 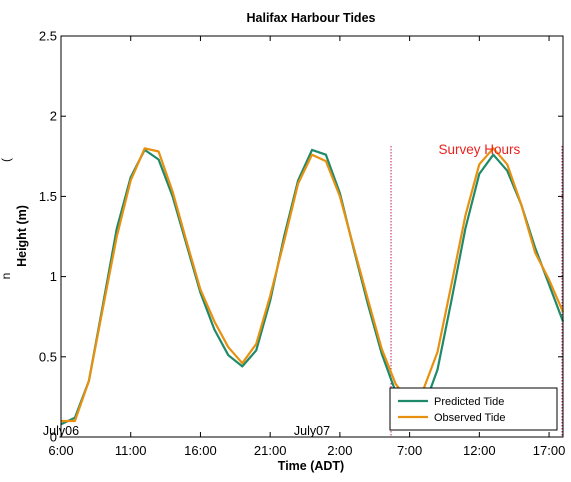 What do you see at coordinates (53, 437) in the screenshot?
I see `y-tick-label: 0` at bounding box center [53, 437].